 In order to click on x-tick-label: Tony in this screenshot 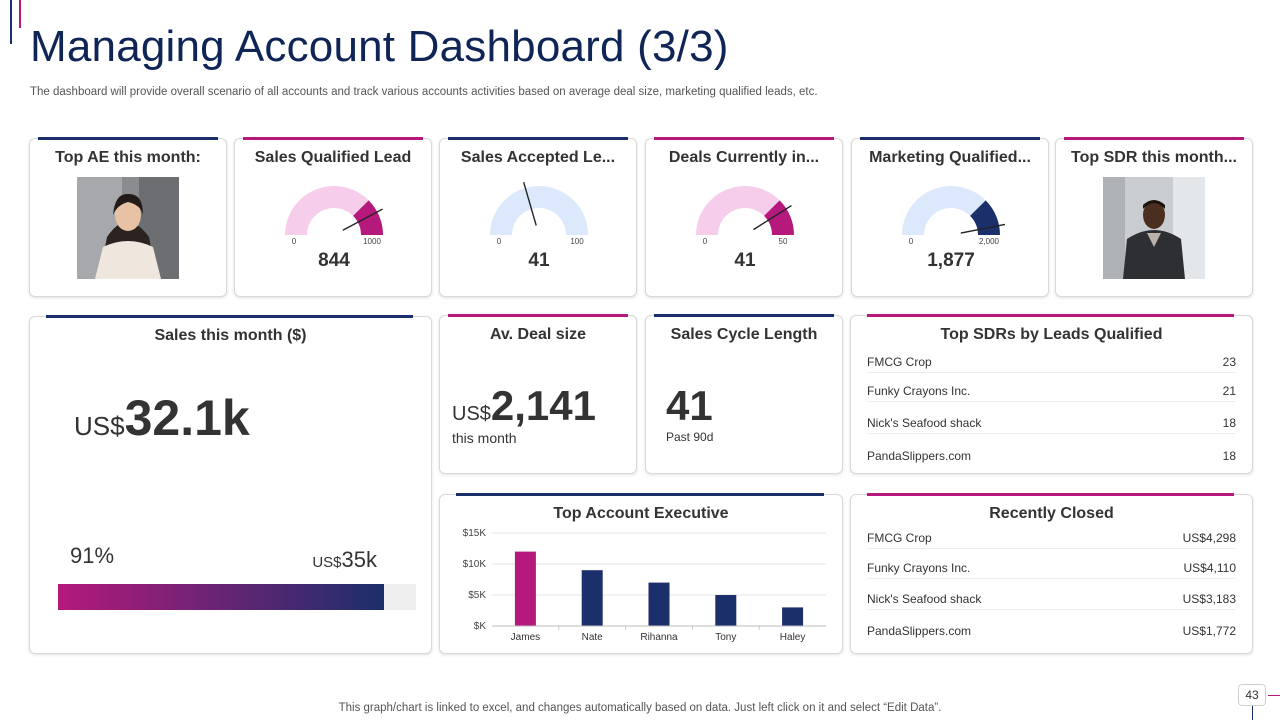, I will do `click(725, 637)`.